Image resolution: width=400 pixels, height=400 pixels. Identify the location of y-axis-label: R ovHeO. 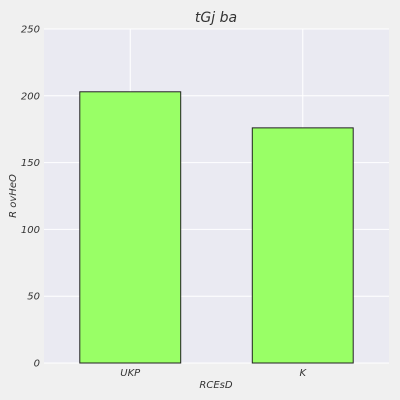
(13, 196).